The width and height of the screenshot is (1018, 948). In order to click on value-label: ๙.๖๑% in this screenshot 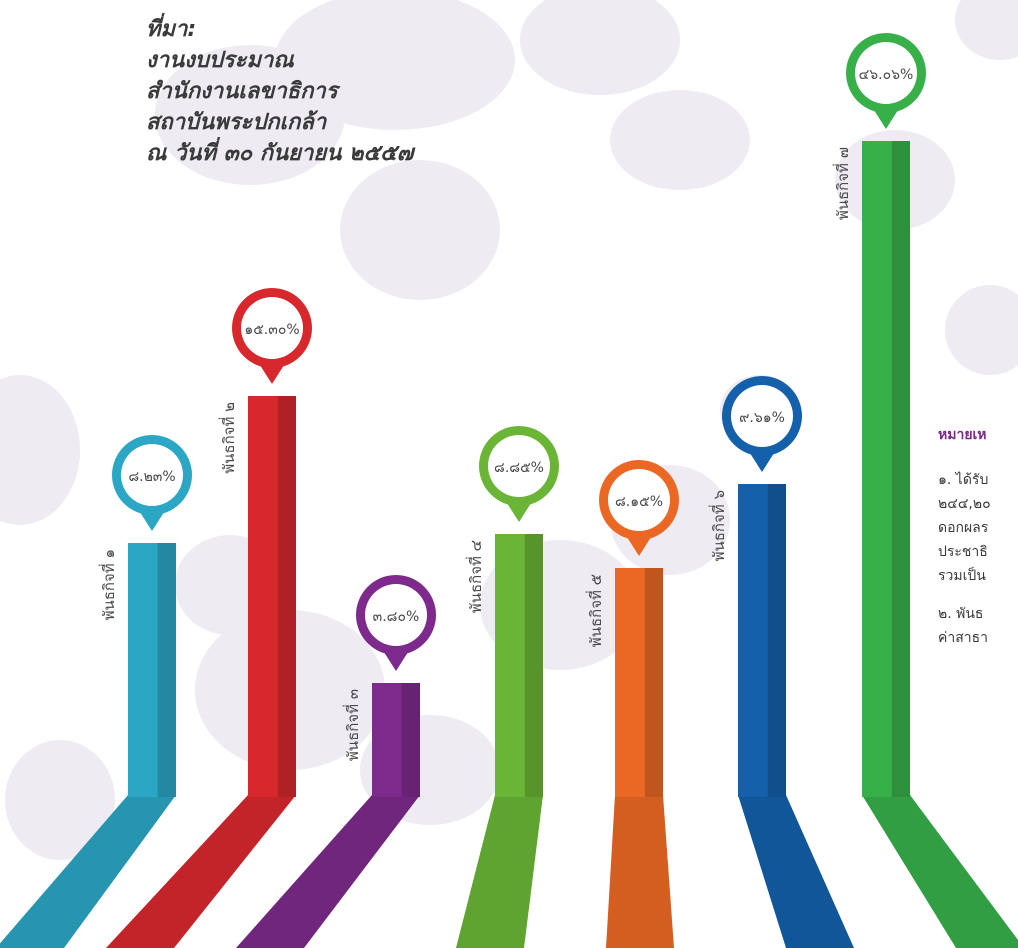, I will do `click(762, 418)`.